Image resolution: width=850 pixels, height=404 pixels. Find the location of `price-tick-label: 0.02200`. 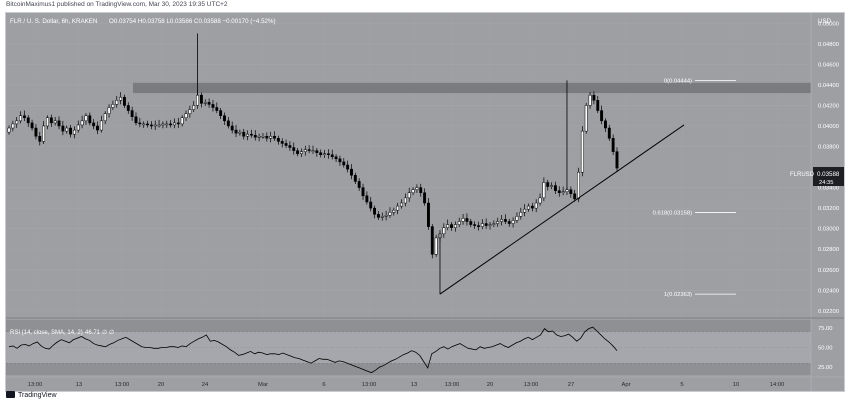

price-tick-label: 0.02200 is located at coordinates (828, 312).